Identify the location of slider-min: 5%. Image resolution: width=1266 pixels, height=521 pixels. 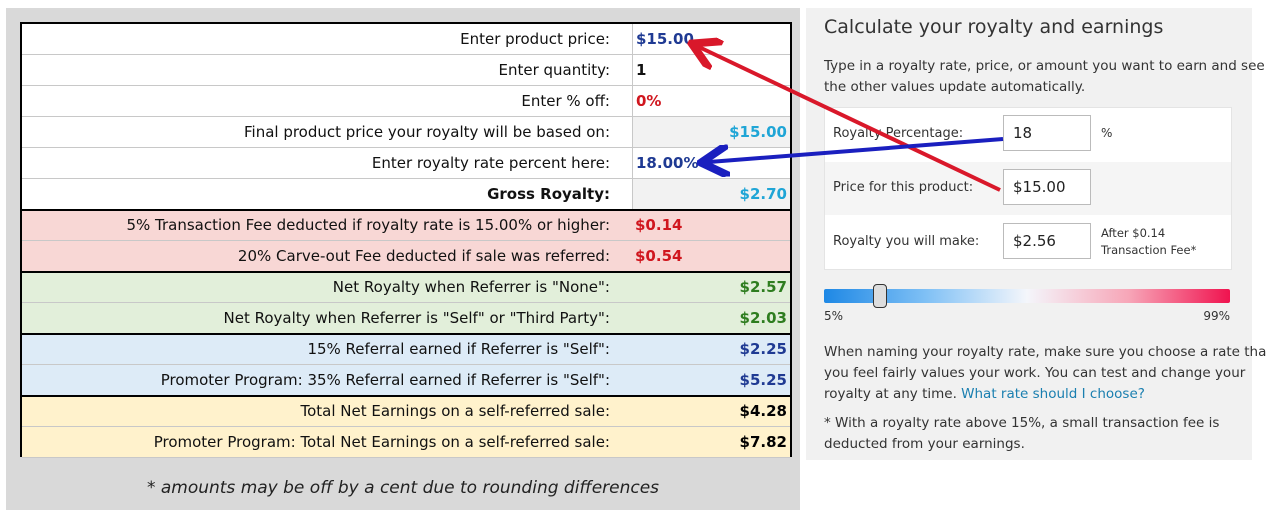
(834, 316).